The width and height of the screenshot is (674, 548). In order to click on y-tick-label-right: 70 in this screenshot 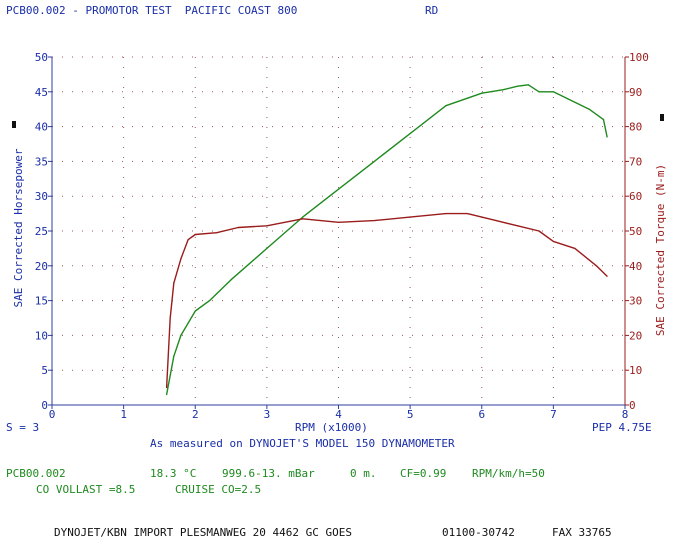, I will do `click(635, 161)`.